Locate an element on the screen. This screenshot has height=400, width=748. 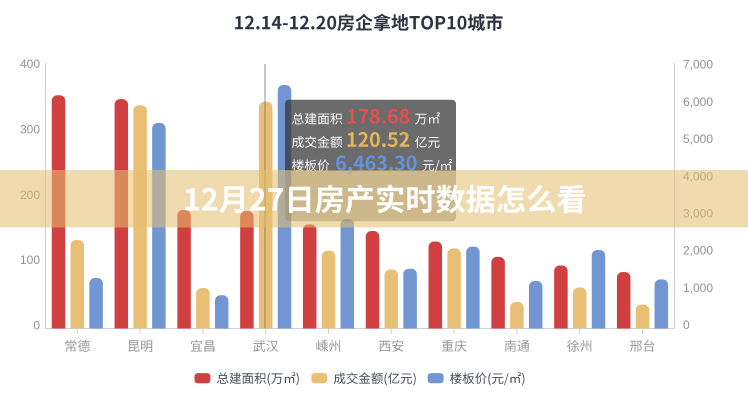
svg-text: 6,000 is located at coordinates (698, 102).